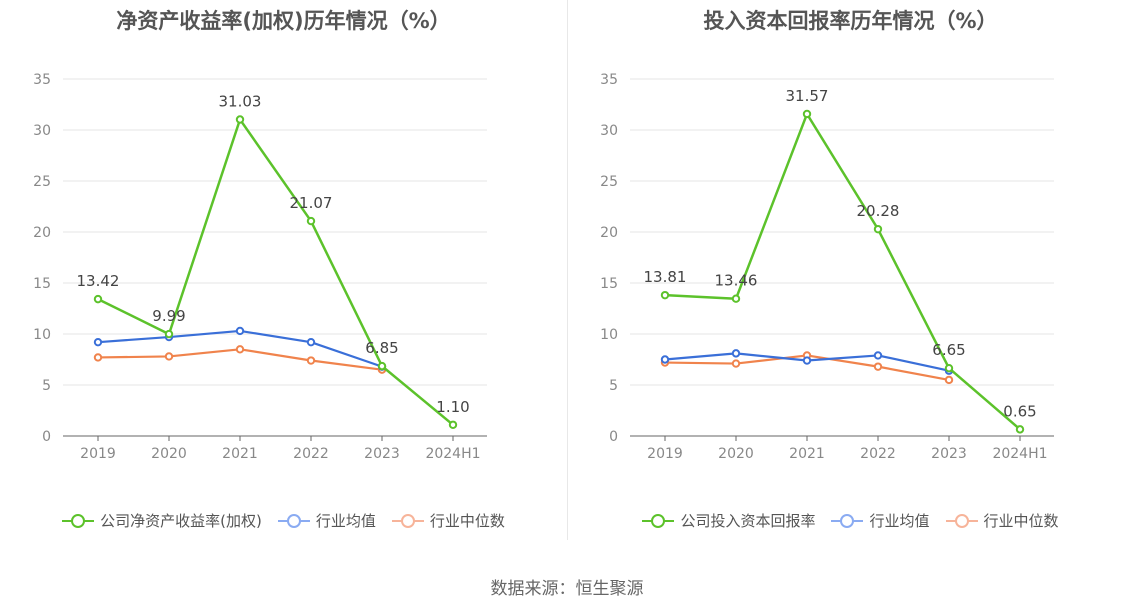 This screenshot has height=612, width=1134. I want to click on legend-item-company: 公司投入资本回报率, so click(728, 520).